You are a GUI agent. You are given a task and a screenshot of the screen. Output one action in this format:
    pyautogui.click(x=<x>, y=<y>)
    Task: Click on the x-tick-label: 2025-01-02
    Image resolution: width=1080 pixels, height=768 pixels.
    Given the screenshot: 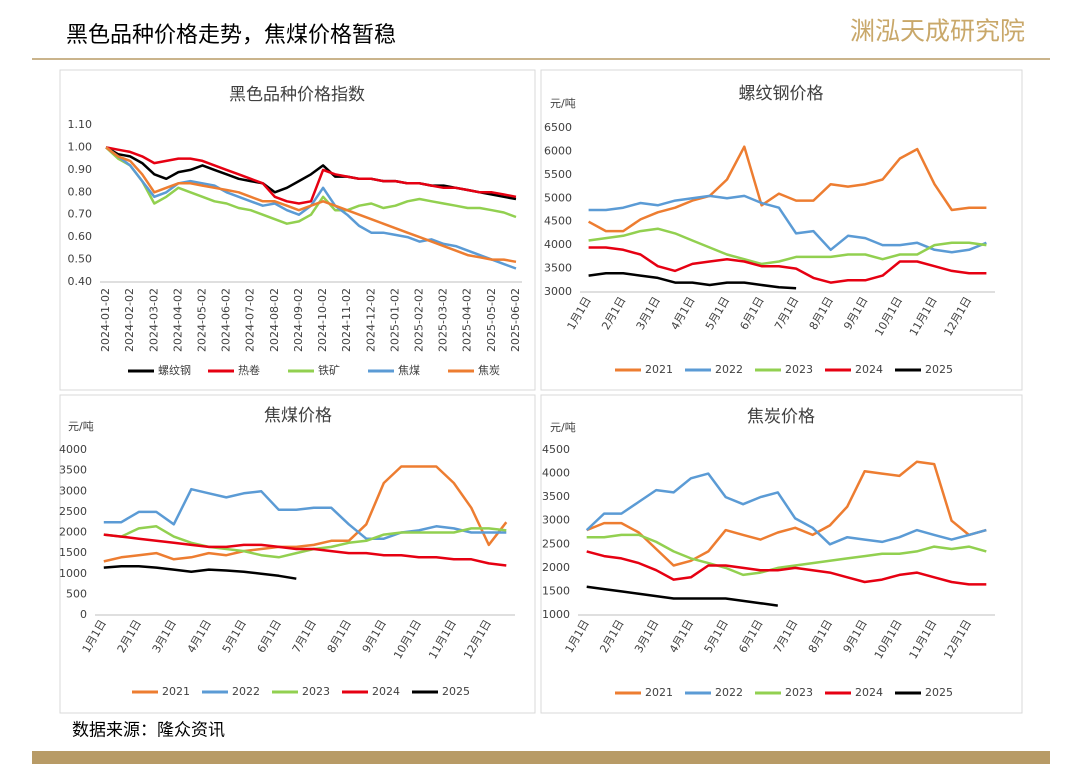 What is the action you would take?
    pyautogui.click(x=394, y=320)
    